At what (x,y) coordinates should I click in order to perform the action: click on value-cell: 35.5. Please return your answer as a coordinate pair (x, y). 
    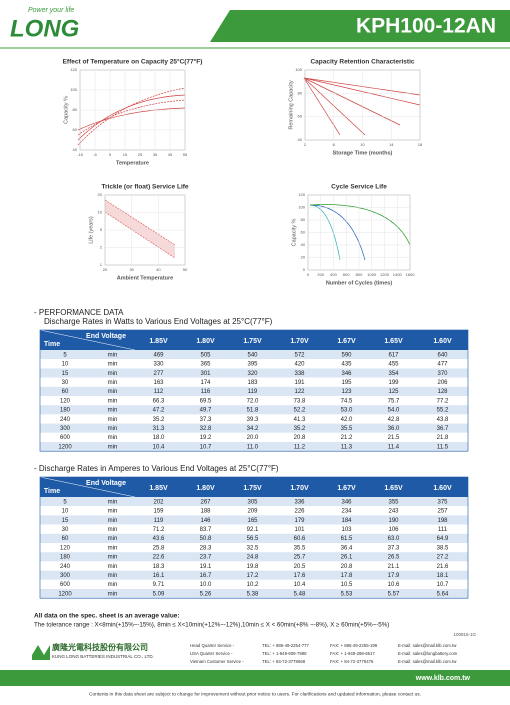
    Looking at the image, I should click on (300, 548).